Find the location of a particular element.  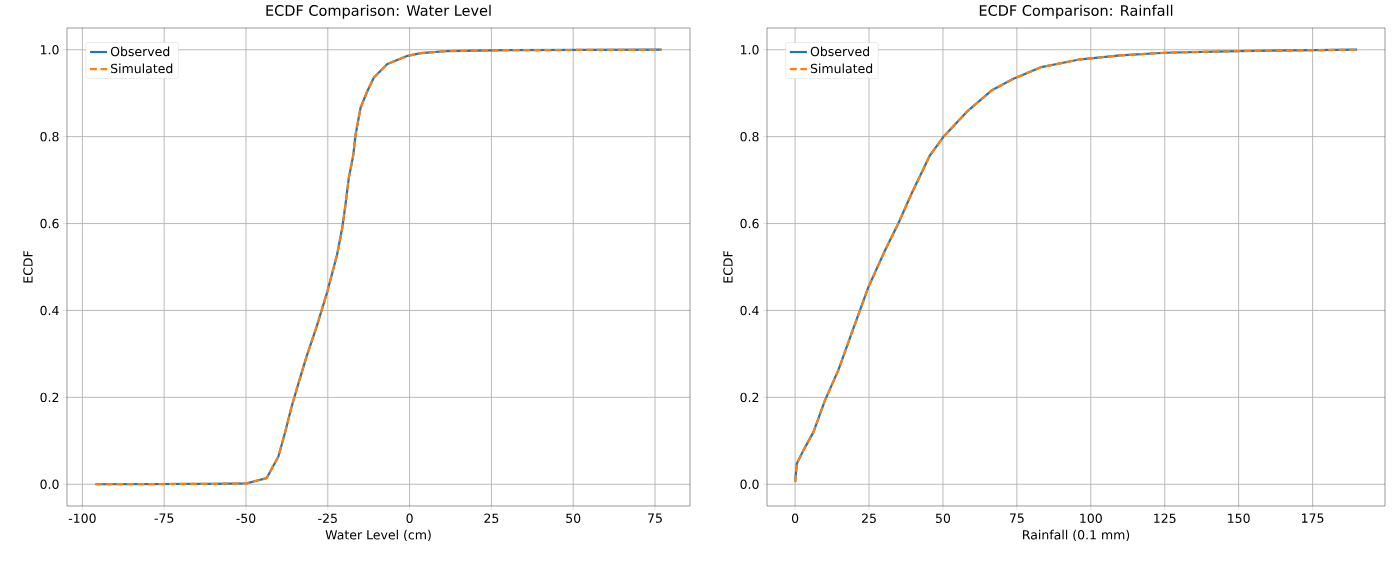

x-axis-title: Water Level (cm) is located at coordinates (378, 535).